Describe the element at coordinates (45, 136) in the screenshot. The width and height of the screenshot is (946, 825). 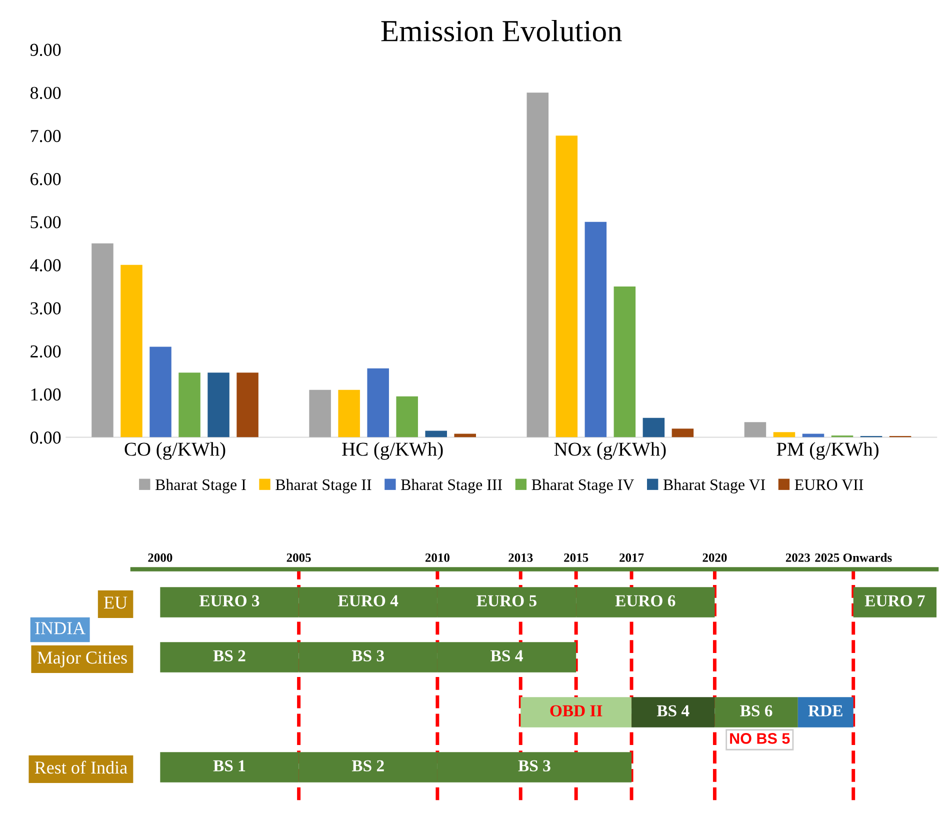
I see `y-tick-label: 7.00` at that location.